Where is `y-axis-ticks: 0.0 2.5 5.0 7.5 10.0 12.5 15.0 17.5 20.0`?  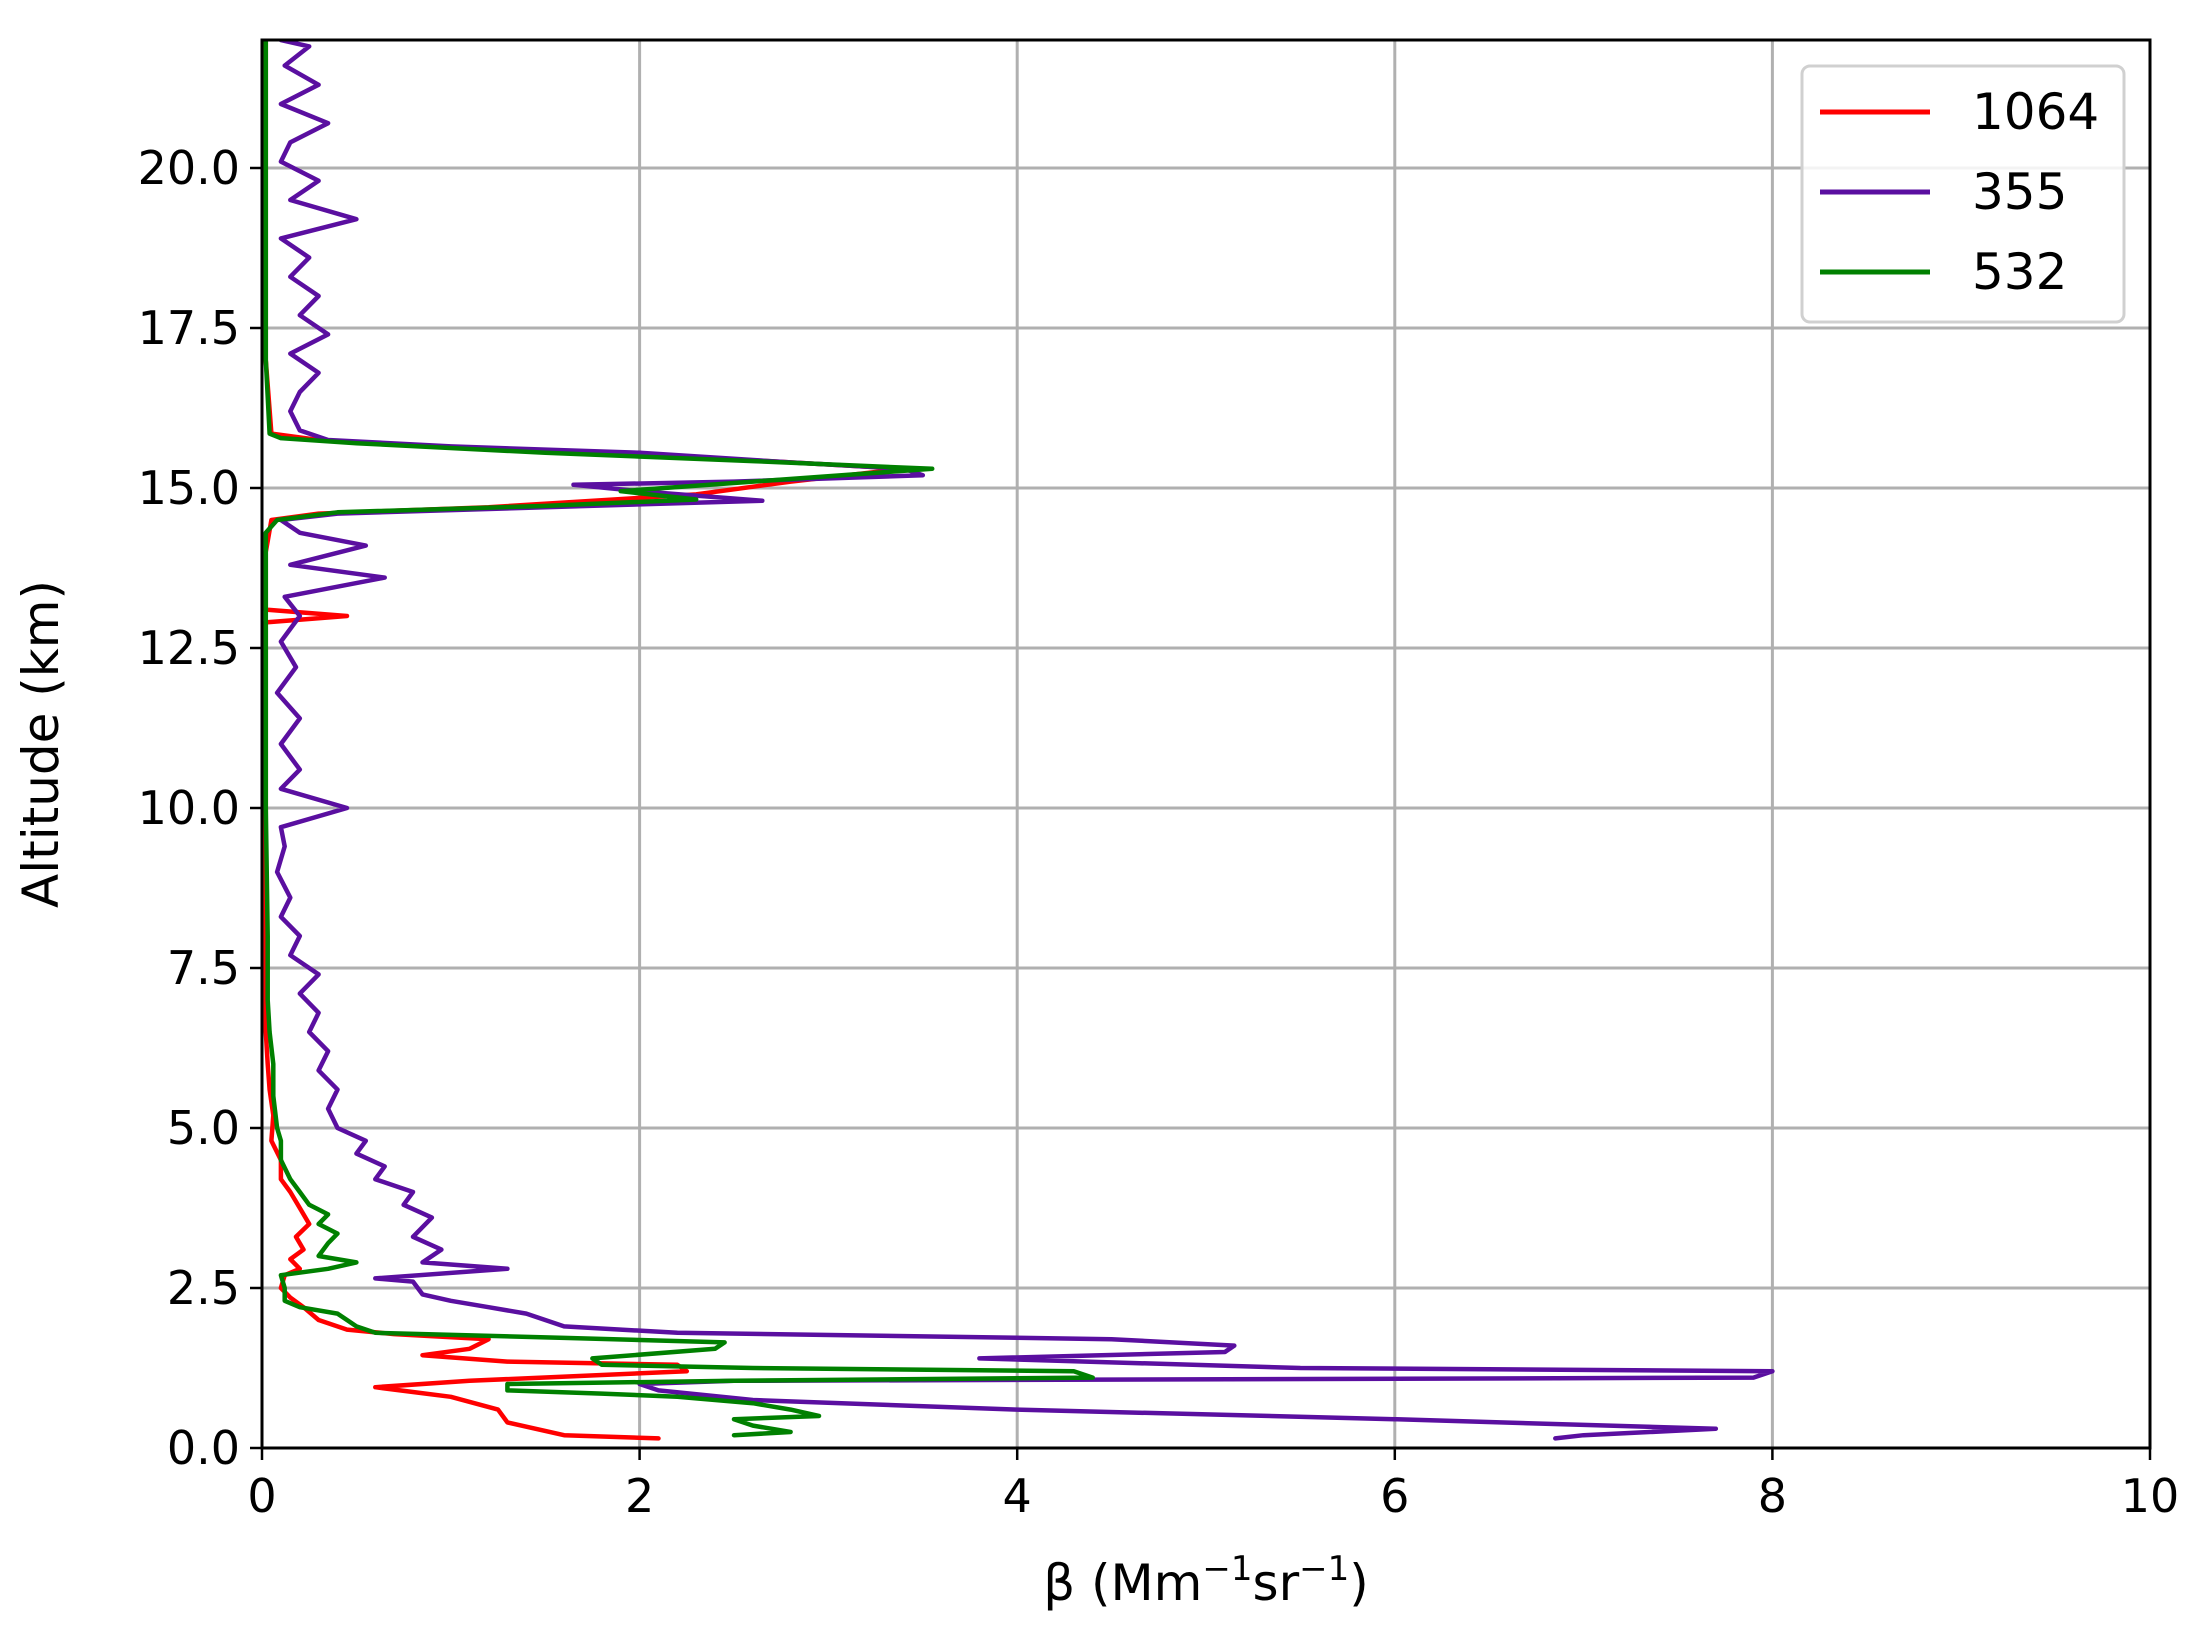
y-axis-ticks: 0.0 2.5 5.0 7.5 10.0 12.5 15.0 17.5 20.0 is located at coordinates (200, 808).